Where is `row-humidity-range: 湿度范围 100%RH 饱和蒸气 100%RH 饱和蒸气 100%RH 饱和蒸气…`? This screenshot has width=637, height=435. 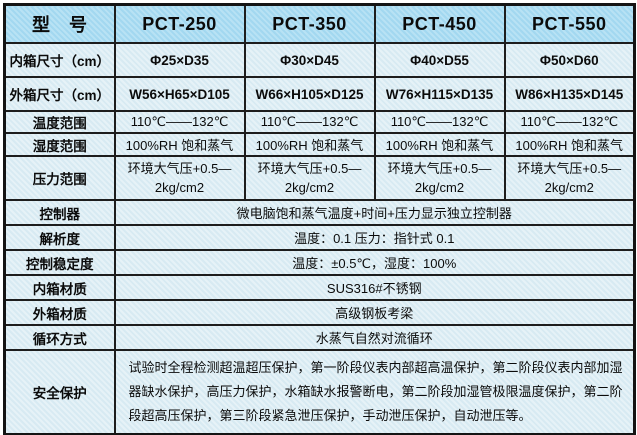 row-humidity-range: 湿度范围 100%RH 饱和蒸气 100%RH 饱和蒸气 100%RH 饱和蒸气… is located at coordinates (319, 144).